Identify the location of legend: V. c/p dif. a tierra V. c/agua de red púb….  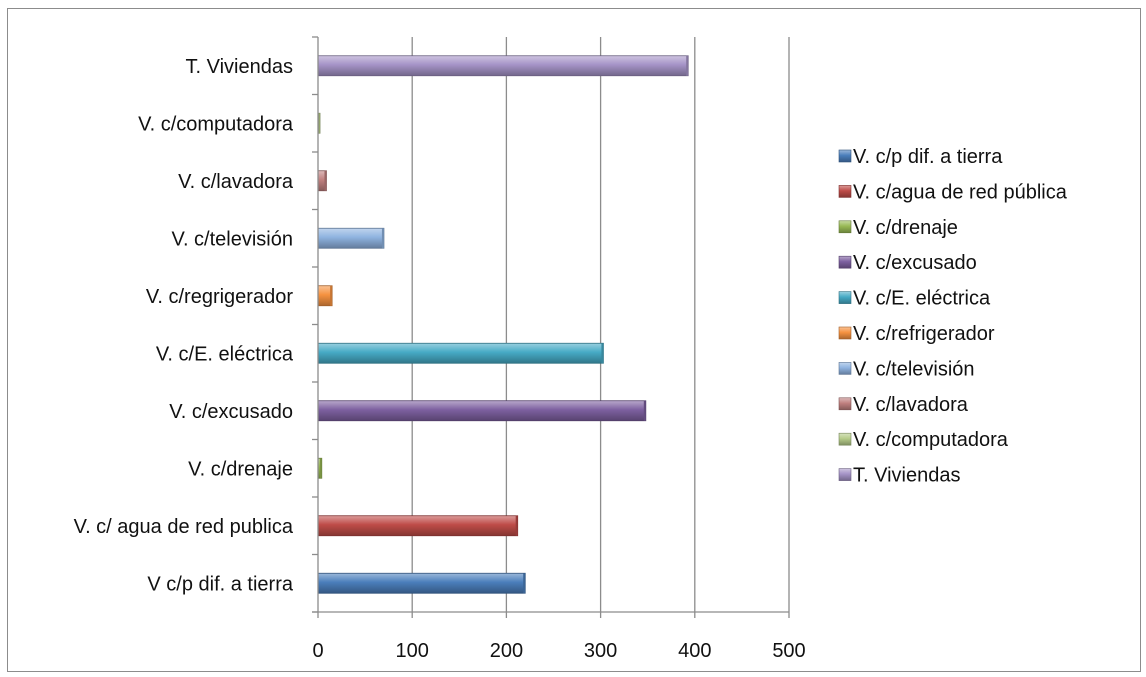
(953, 316).